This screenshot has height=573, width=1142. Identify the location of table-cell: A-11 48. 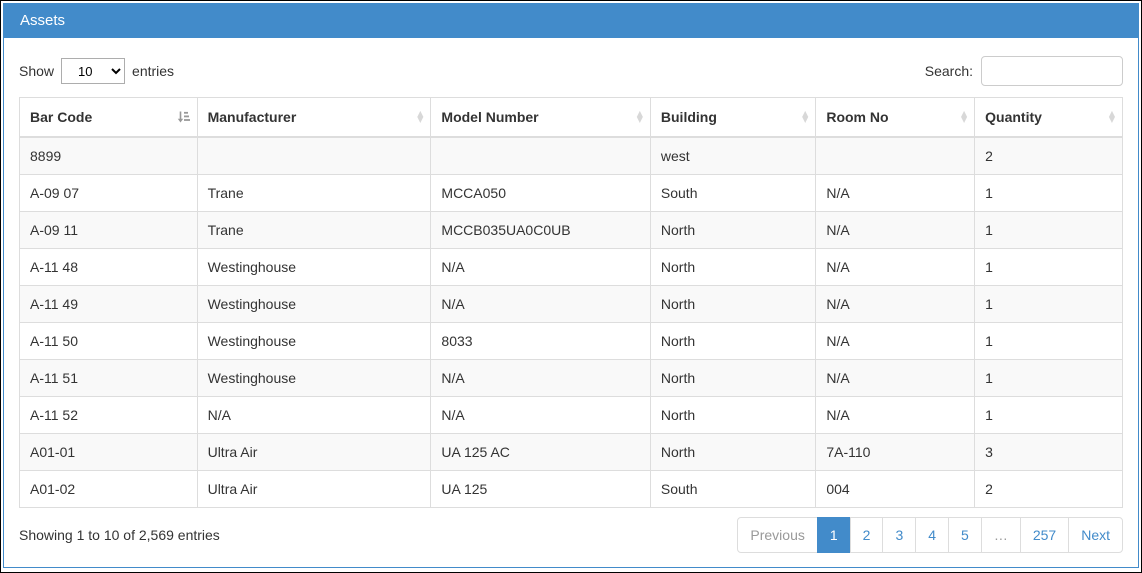
(108, 267).